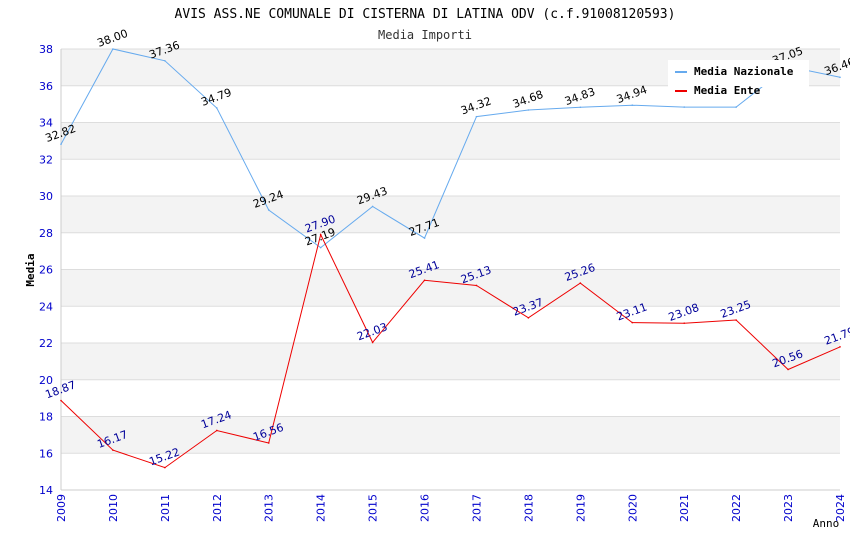  Describe the element at coordinates (217, 508) in the screenshot. I see `x-tick-label: 2012` at that location.